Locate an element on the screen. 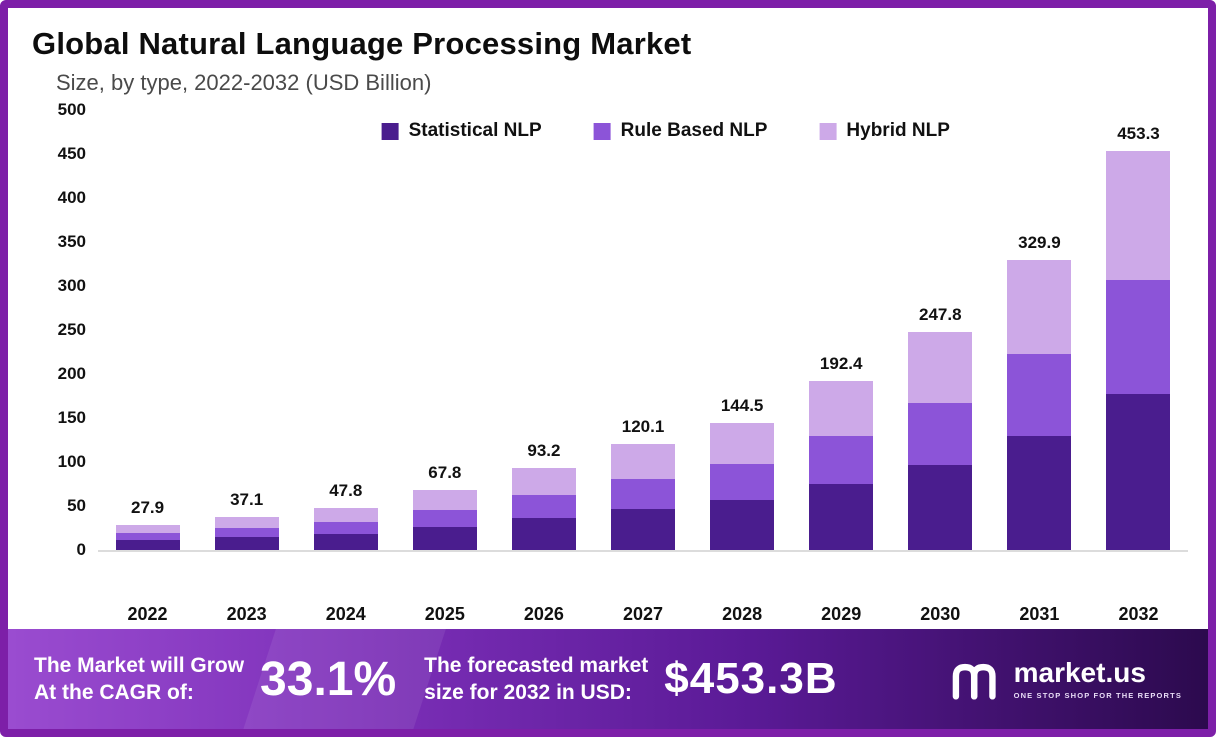  marketus-logo-textblock: market.us ONE STOP SHOP FOR THE REPORTS is located at coordinates (1097, 678).